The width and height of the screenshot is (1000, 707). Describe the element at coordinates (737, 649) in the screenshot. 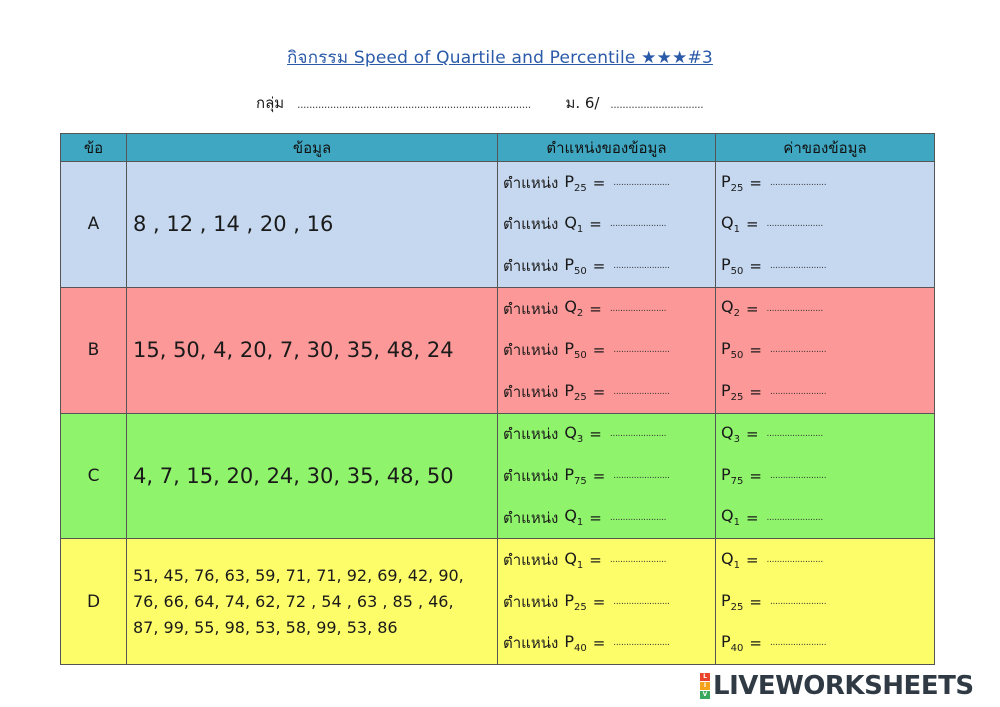

I see `symbol-subscript: 40` at that location.